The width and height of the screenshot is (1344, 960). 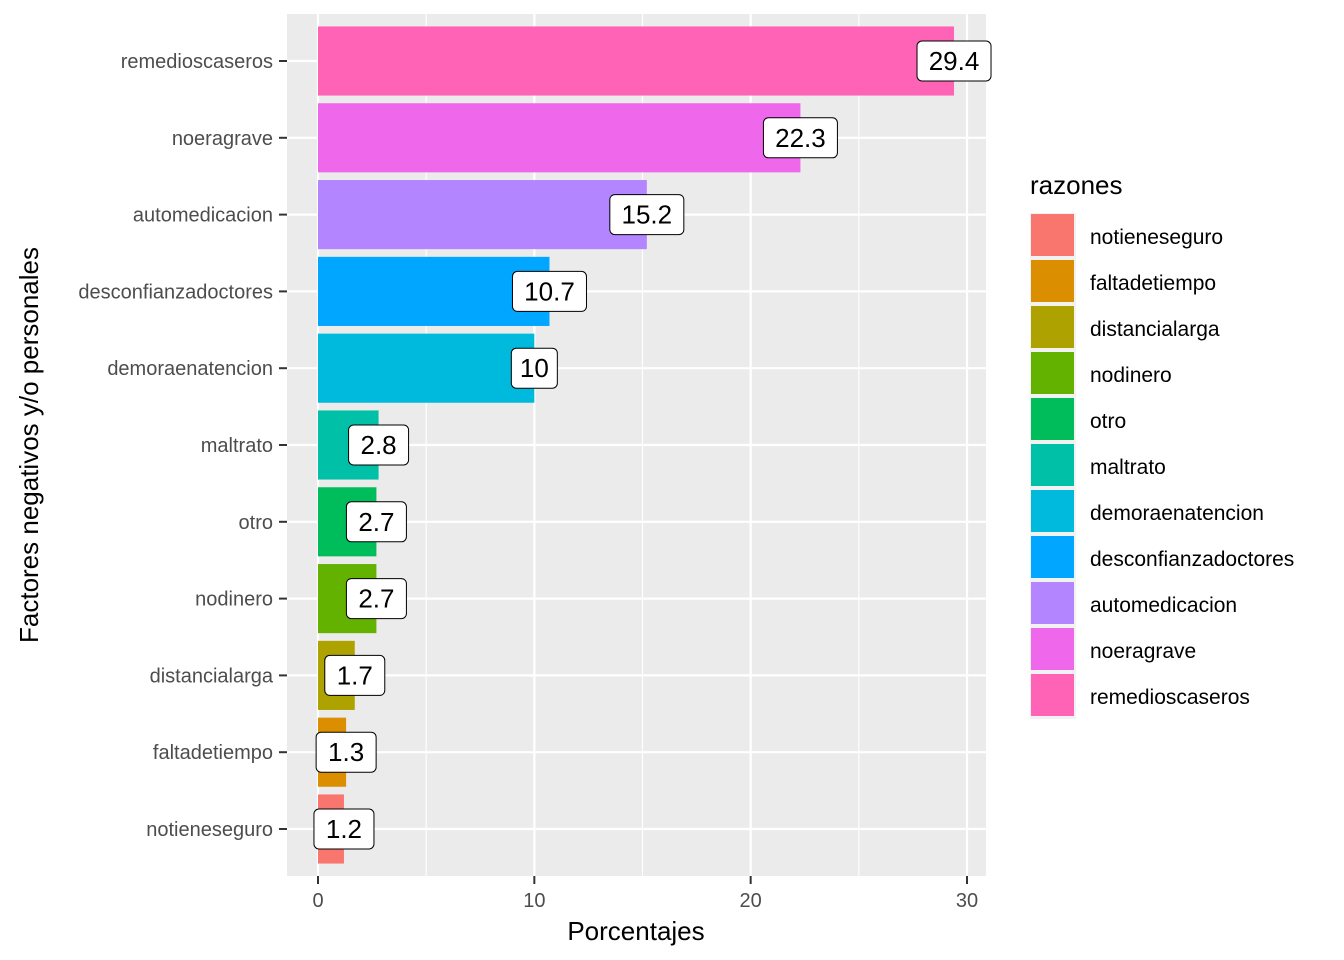 I want to click on bar-noeragrave, so click(x=559, y=138).